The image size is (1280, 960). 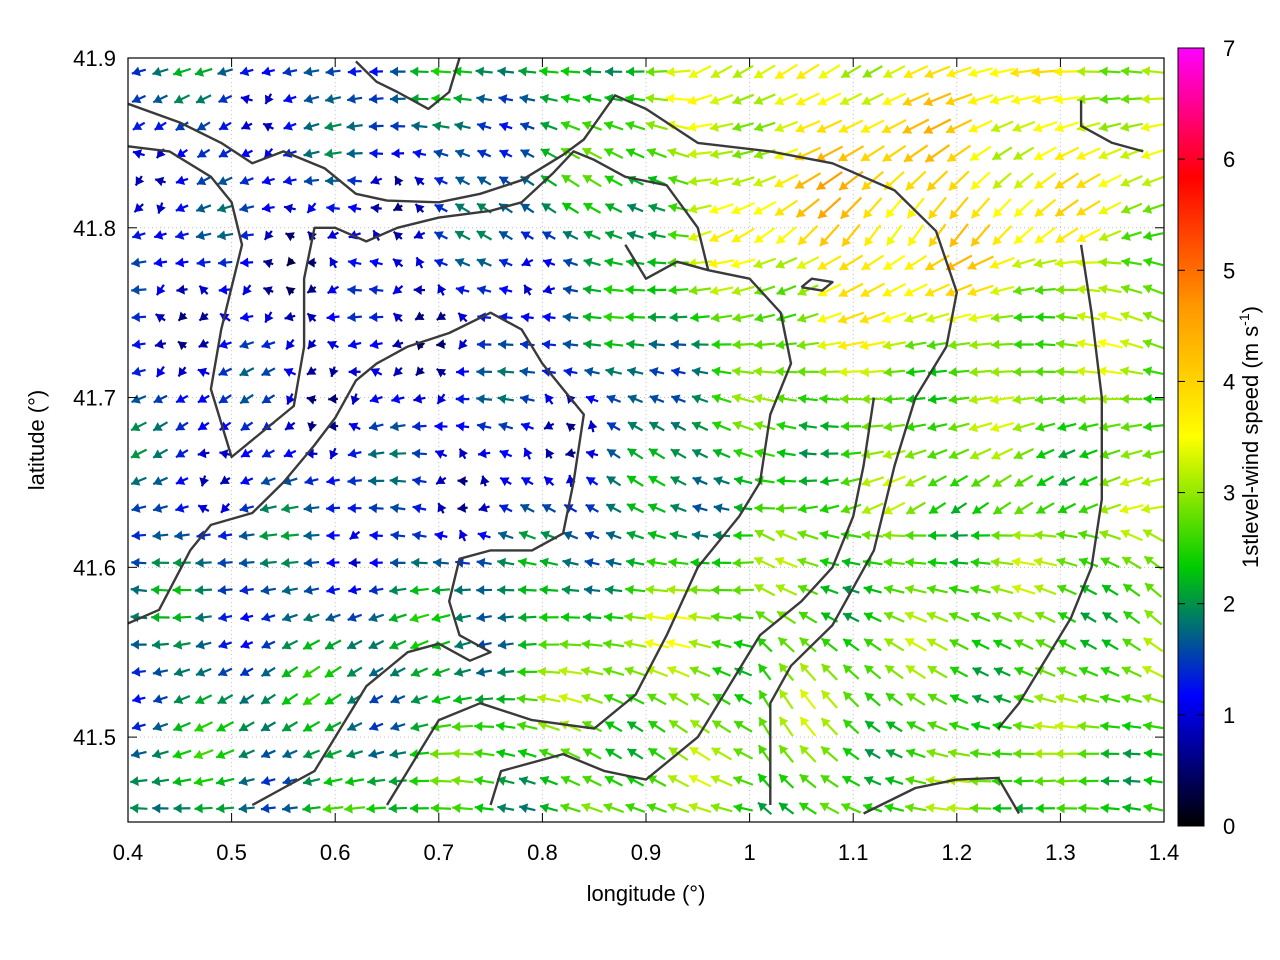 I want to click on terrain-contour-line, so click(x=682, y=601).